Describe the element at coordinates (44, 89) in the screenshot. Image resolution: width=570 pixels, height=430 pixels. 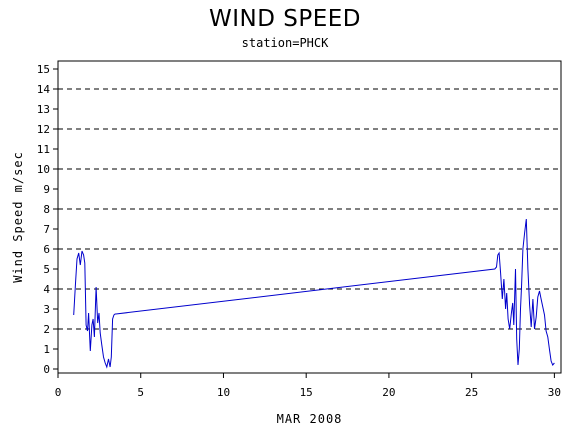
I see `y-tick-label-14: 14` at that location.